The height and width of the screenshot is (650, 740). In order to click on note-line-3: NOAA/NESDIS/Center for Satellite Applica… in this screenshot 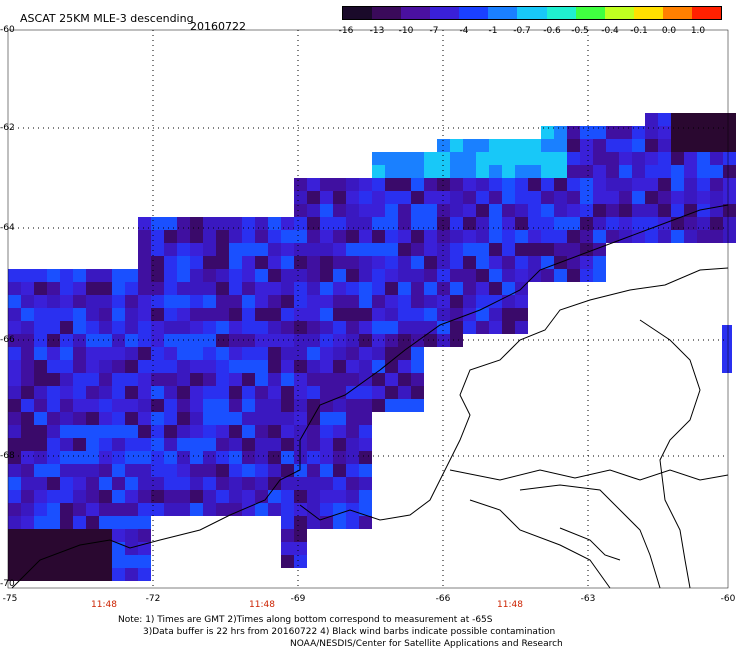, I will do `click(426, 644)`.